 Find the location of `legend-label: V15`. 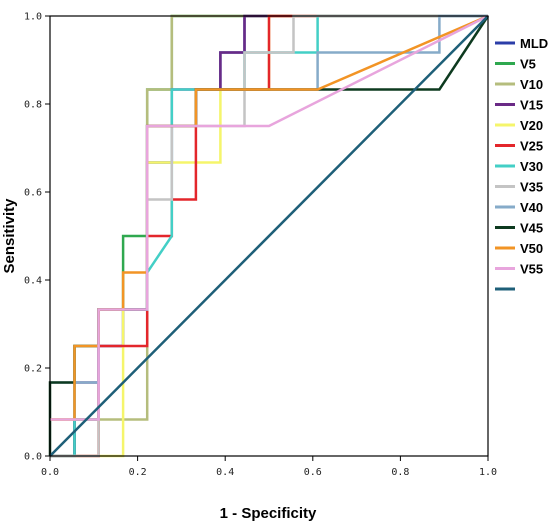

legend-label: V15 is located at coordinates (531, 105).